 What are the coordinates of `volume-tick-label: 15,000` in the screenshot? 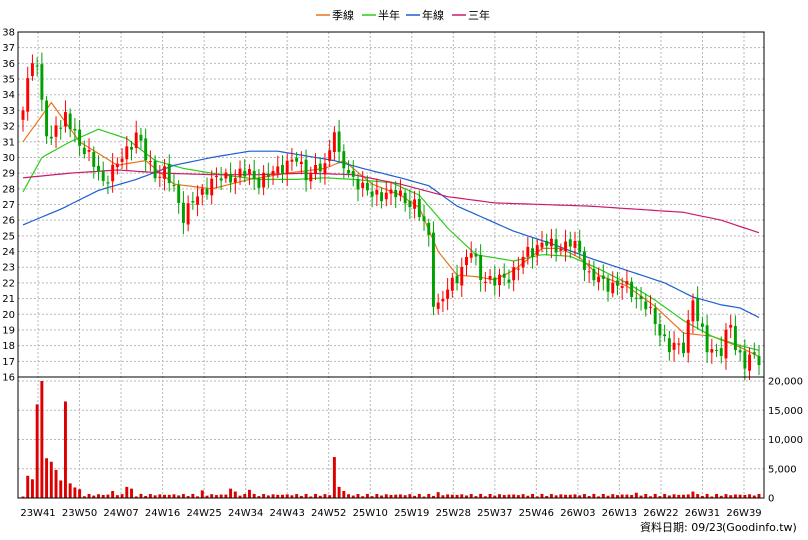 It's located at (785, 411).